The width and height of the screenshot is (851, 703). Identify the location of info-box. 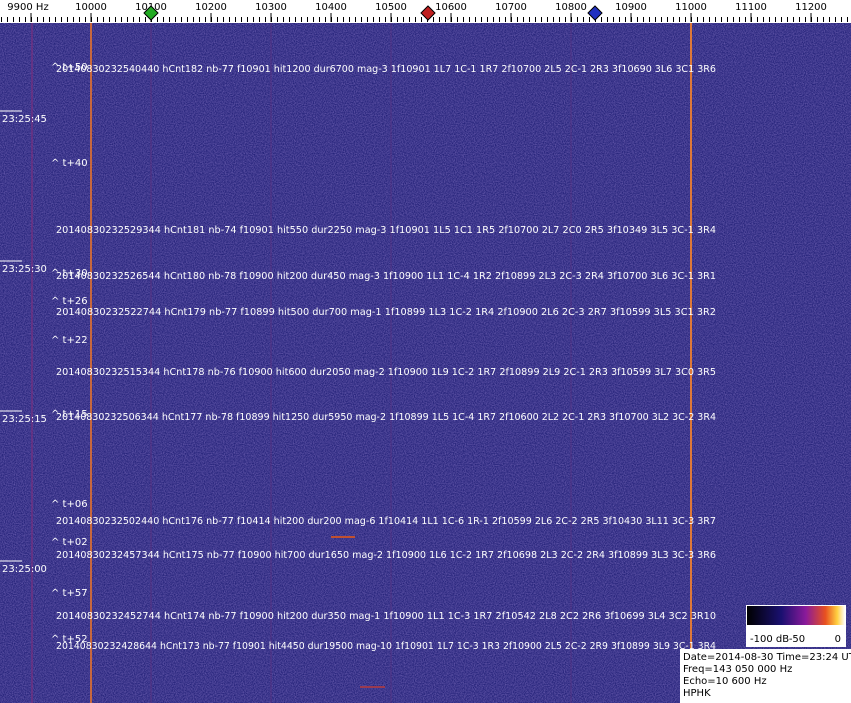
(765, 676).